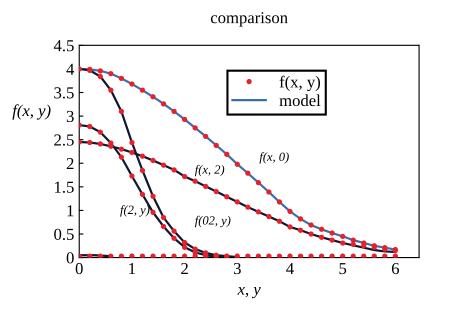 Image resolution: width=458 pixels, height=324 pixels. Describe the element at coordinates (64, 93) in the screenshot. I see `y-tick-label: 3.5` at that location.